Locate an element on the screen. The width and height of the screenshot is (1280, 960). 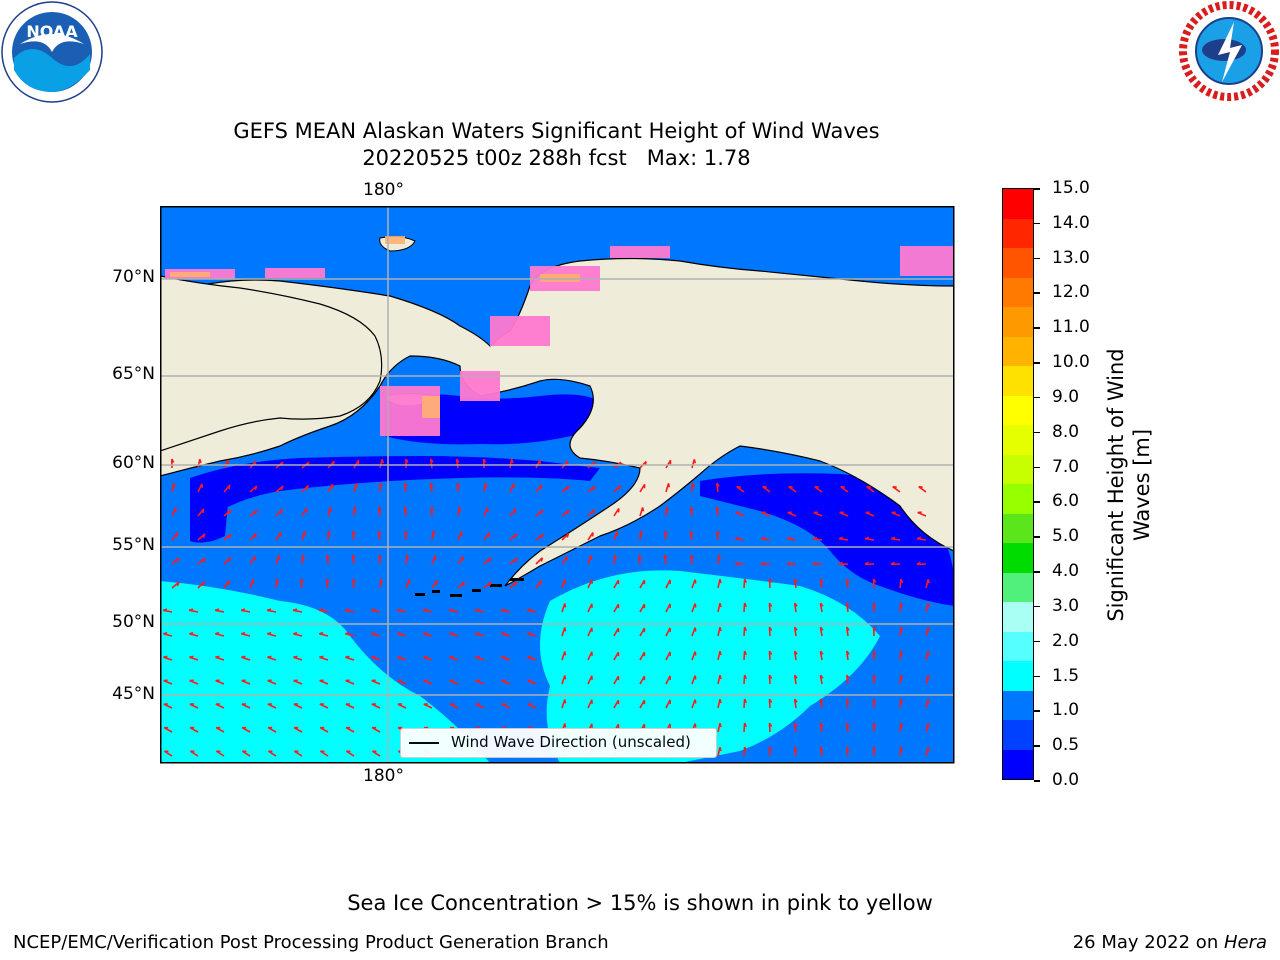
colorbar-tick-label: 0.0 is located at coordinates (1066, 780).